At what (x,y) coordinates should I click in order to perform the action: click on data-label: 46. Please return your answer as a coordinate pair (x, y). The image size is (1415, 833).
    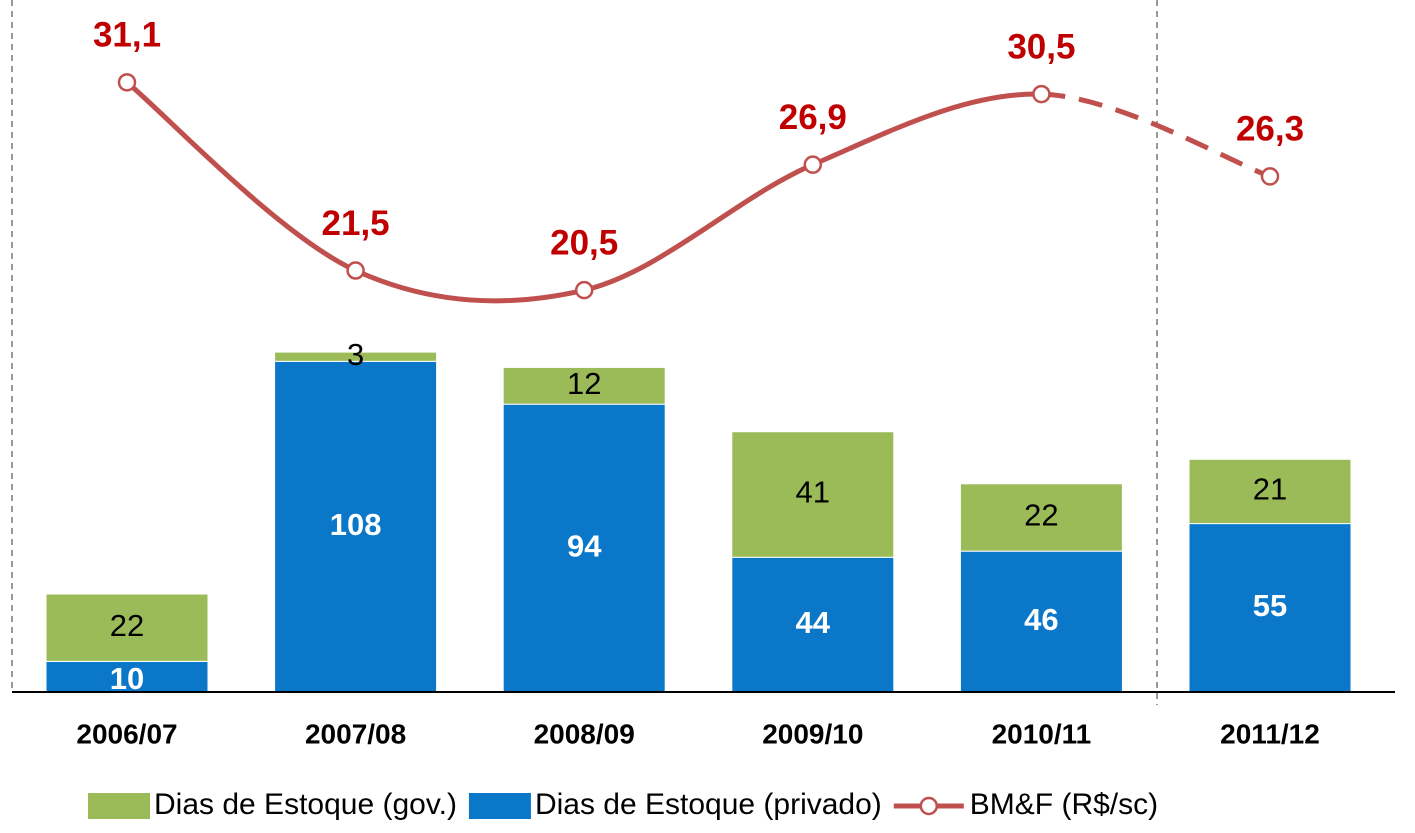
    Looking at the image, I should click on (1041, 619).